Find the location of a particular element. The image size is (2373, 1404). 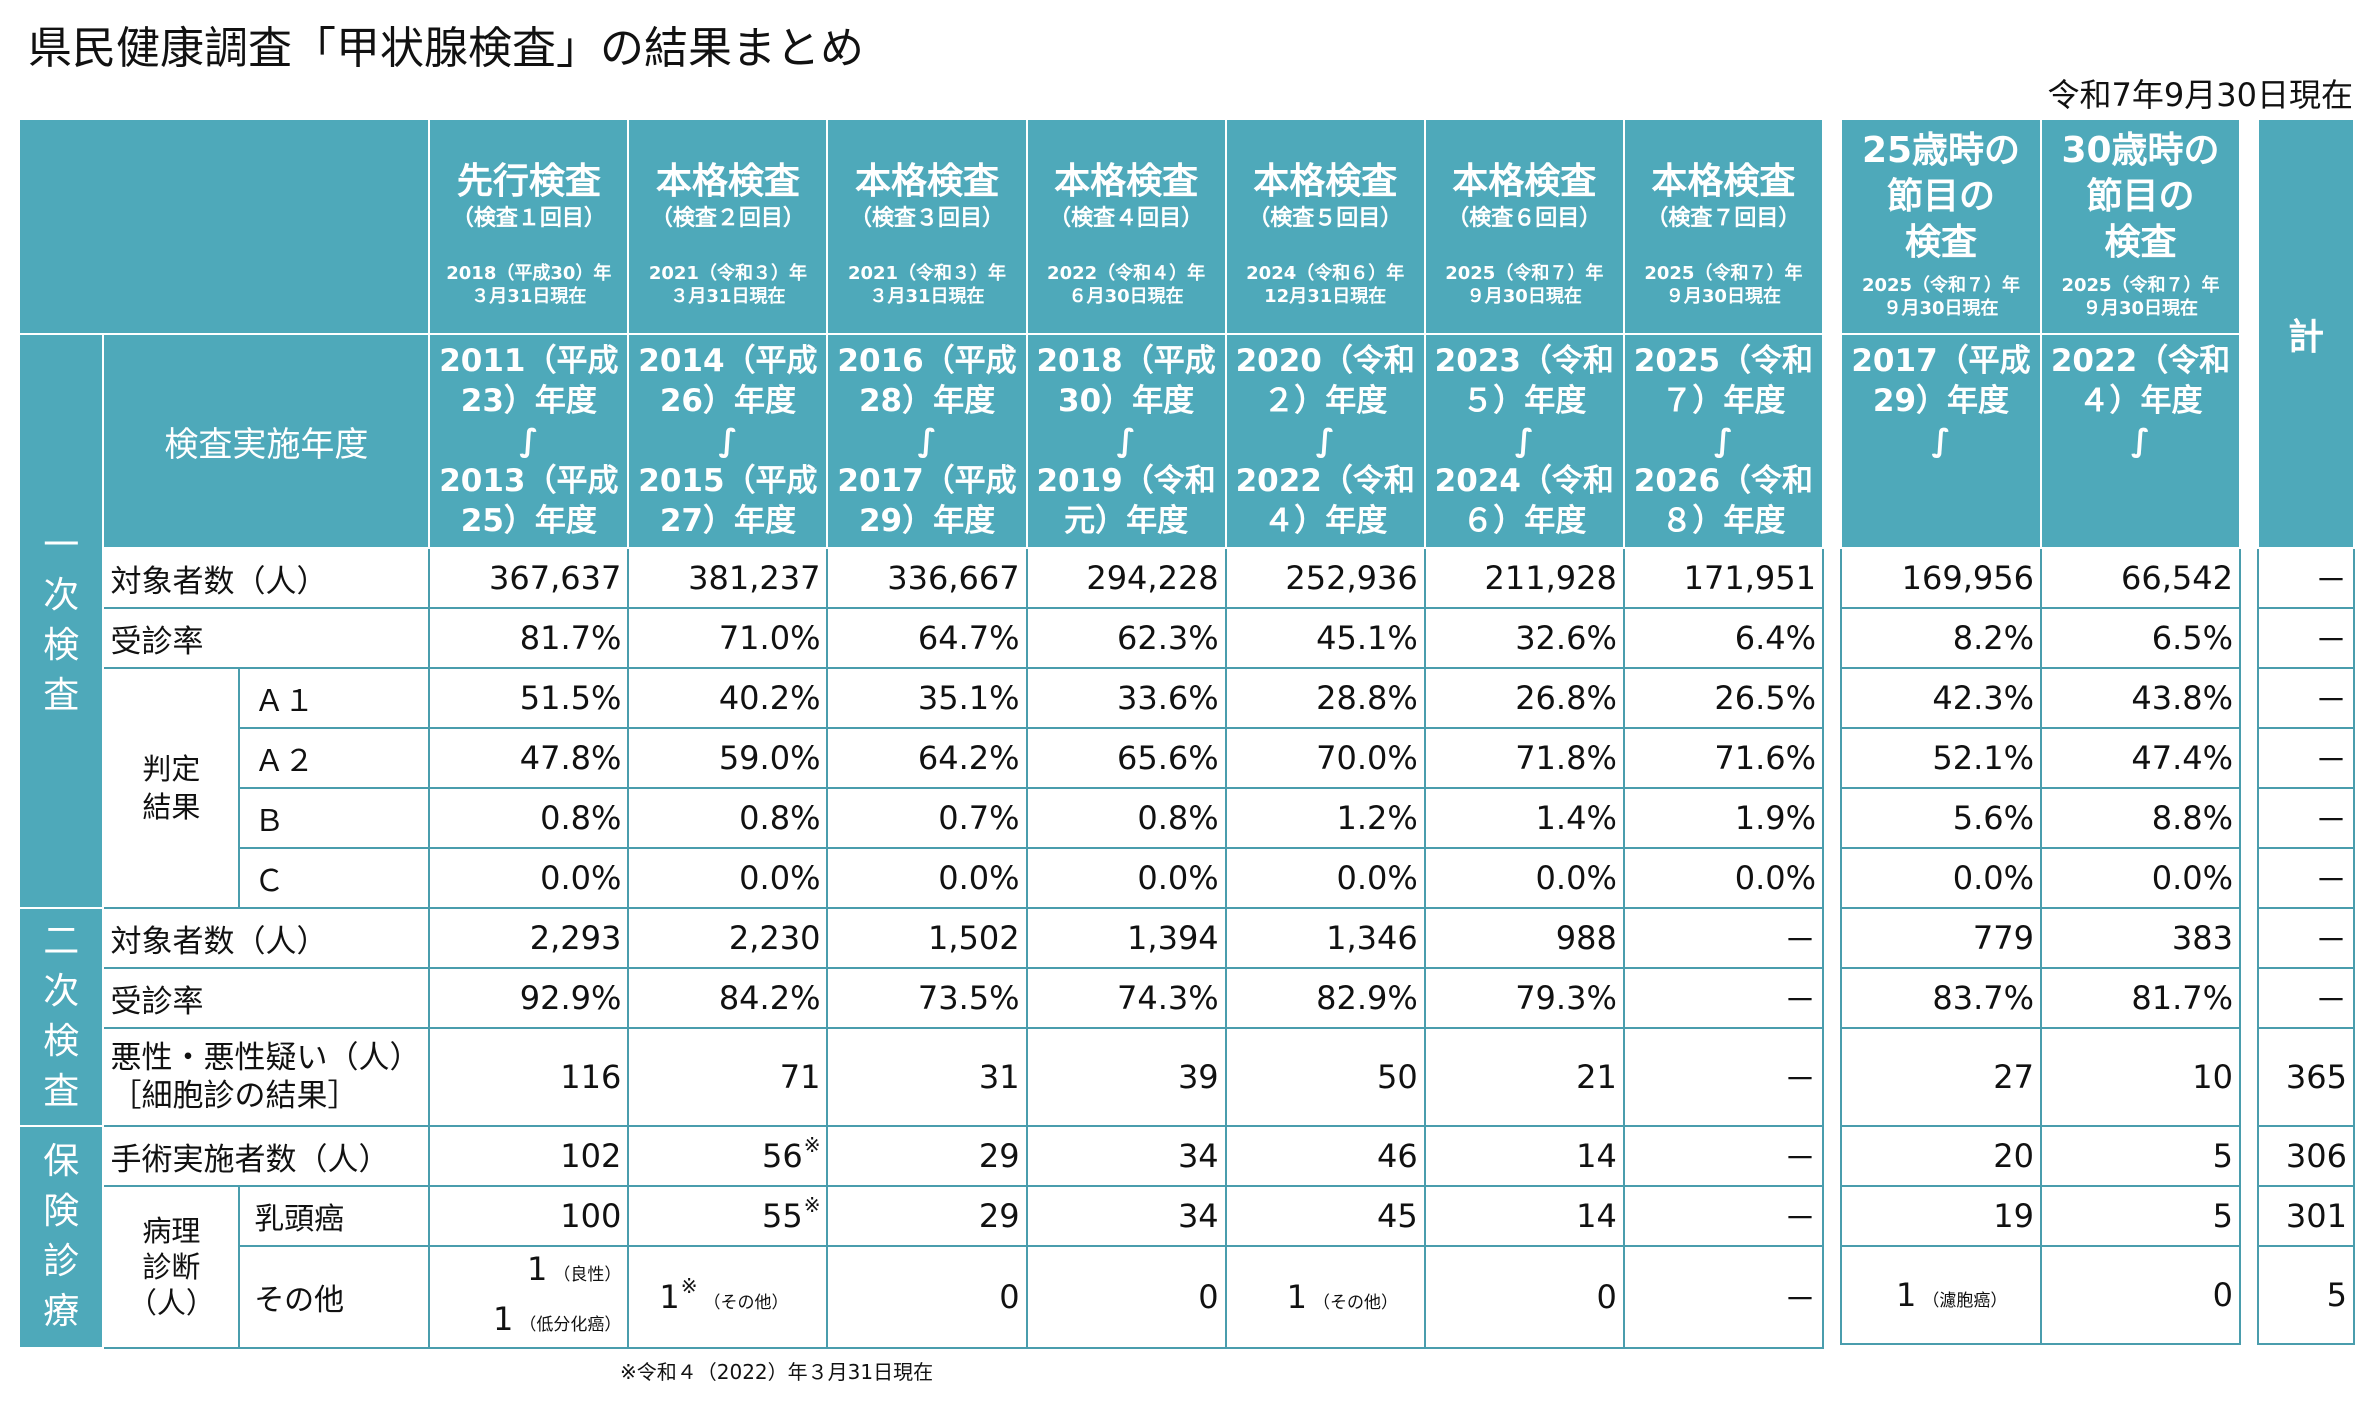

table-row: 779 383 is located at coordinates (2040, 938).